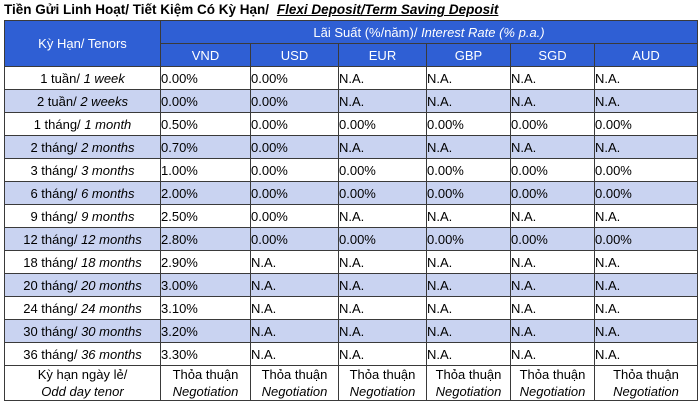  What do you see at coordinates (82, 124) in the screenshot?
I see `tenor-cell: 1 tháng/ 1 month` at bounding box center [82, 124].